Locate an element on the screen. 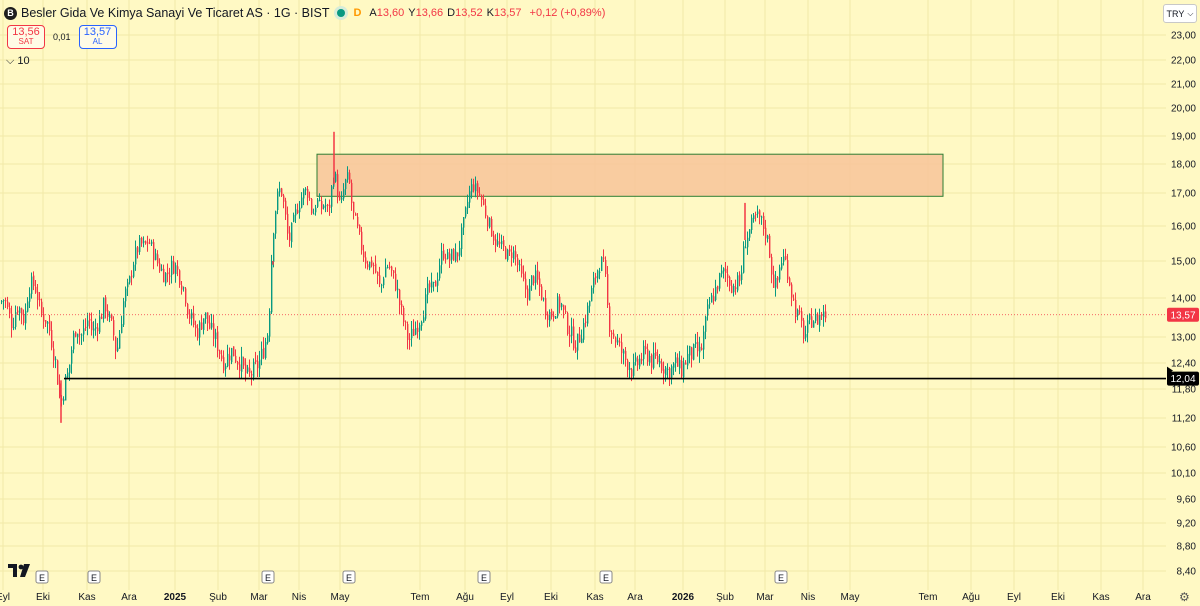 This screenshot has height=606, width=1200. buy-button: 13,57 AL is located at coordinates (97, 37).